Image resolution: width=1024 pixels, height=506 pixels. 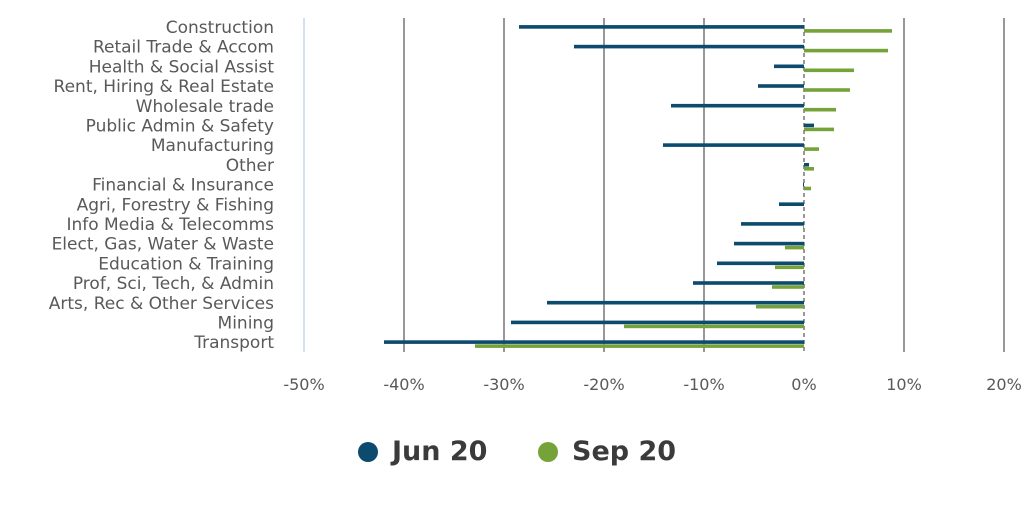 I want to click on category-label: Wholesale trade, so click(x=205, y=107).